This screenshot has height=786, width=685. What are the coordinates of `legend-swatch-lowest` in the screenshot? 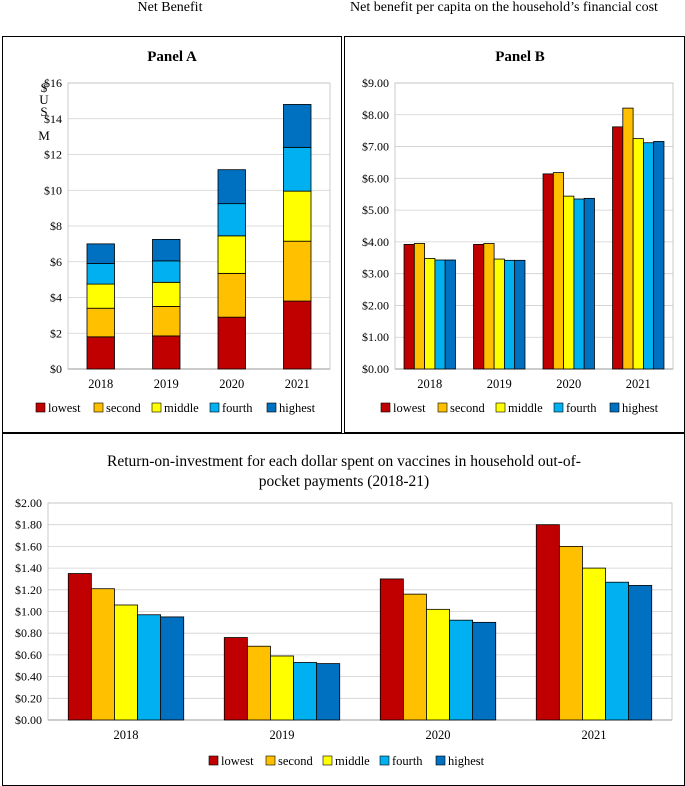 It's located at (40, 407).